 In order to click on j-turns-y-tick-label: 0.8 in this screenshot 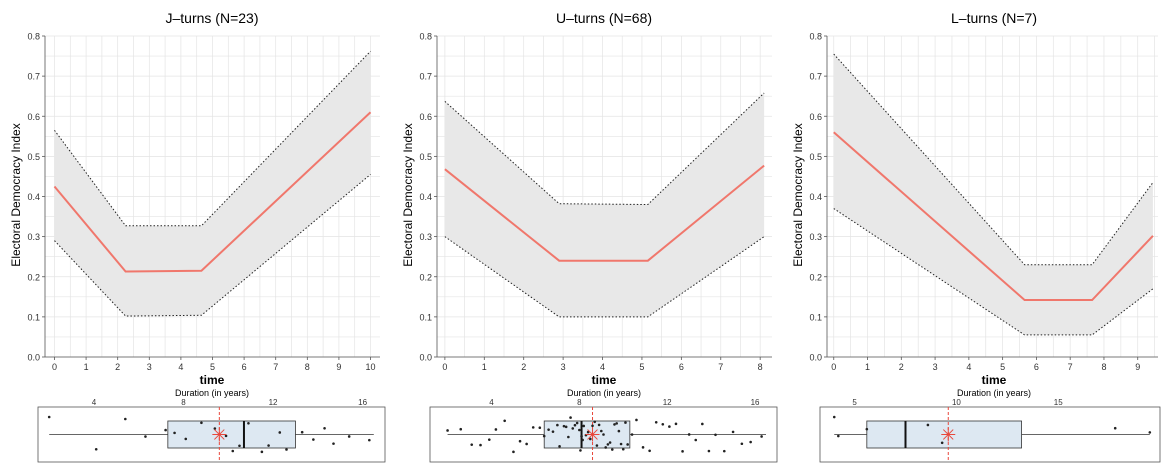, I will do `click(33, 37)`.